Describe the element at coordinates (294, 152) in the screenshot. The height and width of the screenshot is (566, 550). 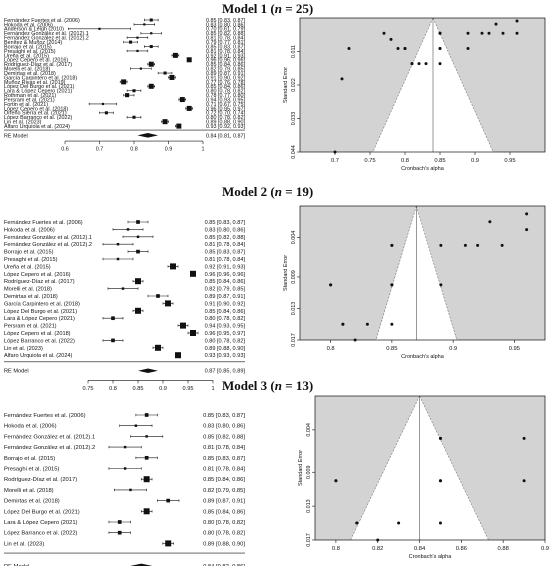
I see `funnel-y-tick-label: 0.044` at that location.